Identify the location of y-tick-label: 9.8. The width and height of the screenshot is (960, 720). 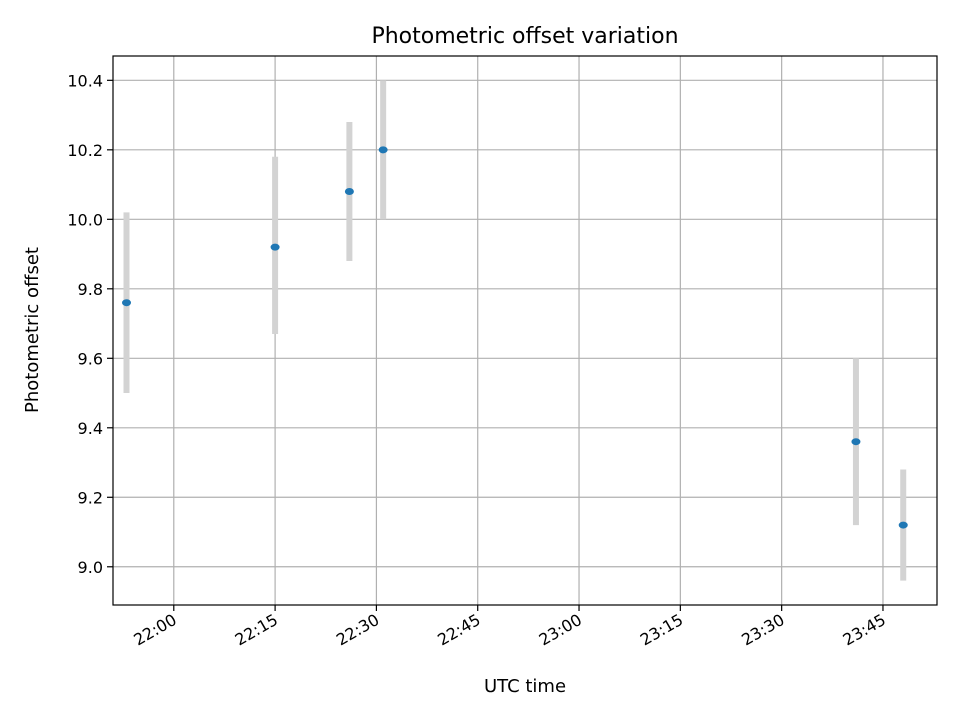
(90, 289).